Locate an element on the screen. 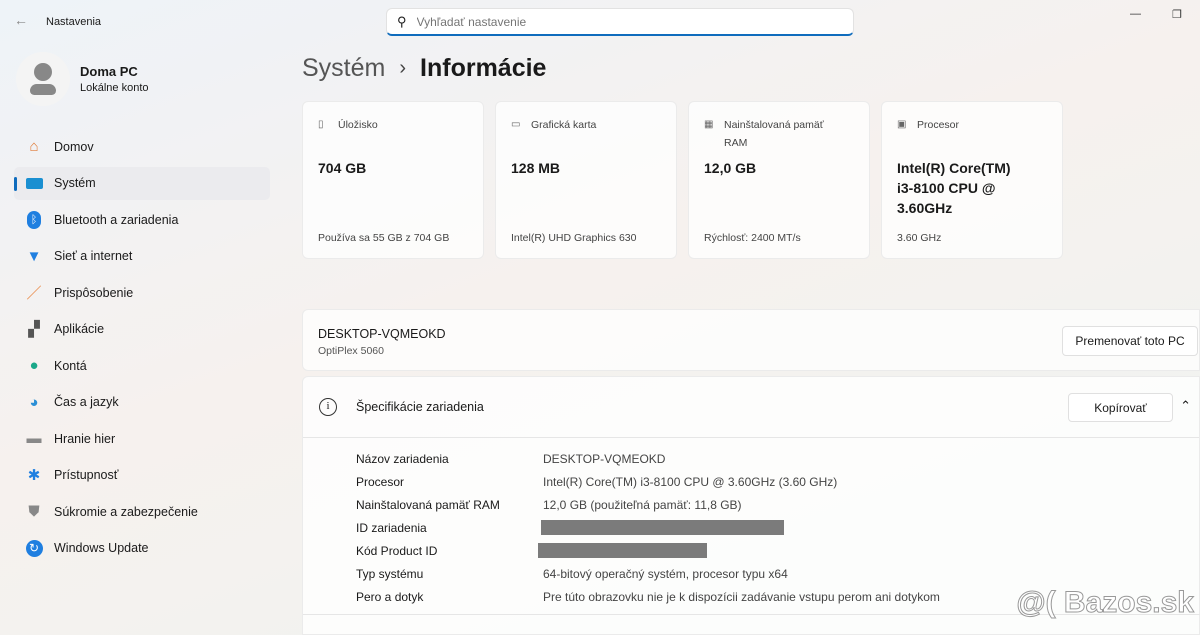 The image size is (1200, 635). spec-row: Názov zariadenia DESKTOP-VQMEOKD is located at coordinates (648, 458).